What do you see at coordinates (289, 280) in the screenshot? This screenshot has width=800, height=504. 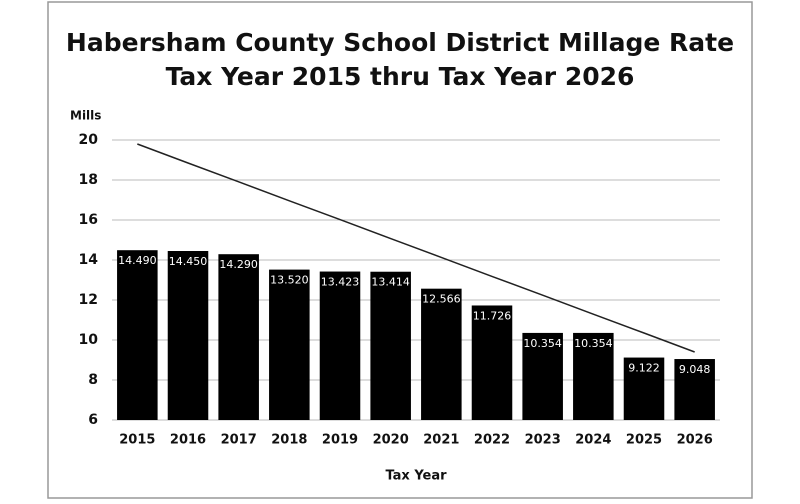 I see `value-label: 13.520` at bounding box center [289, 280].